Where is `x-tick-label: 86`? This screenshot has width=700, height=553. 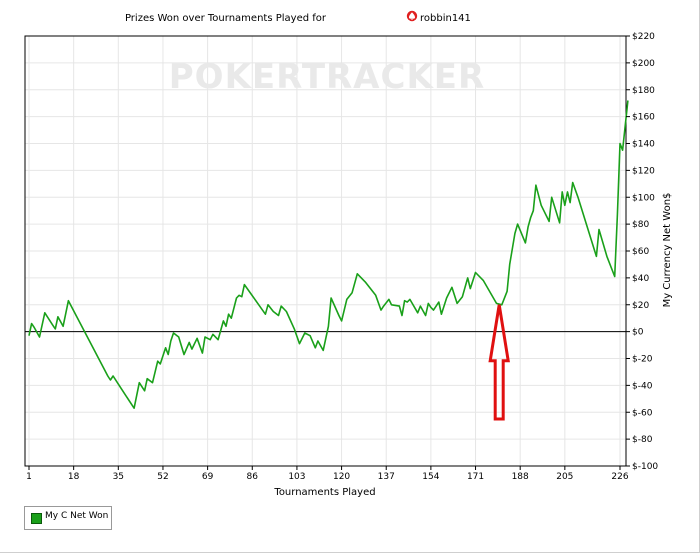
x-tick-label: 86 is located at coordinates (253, 477).